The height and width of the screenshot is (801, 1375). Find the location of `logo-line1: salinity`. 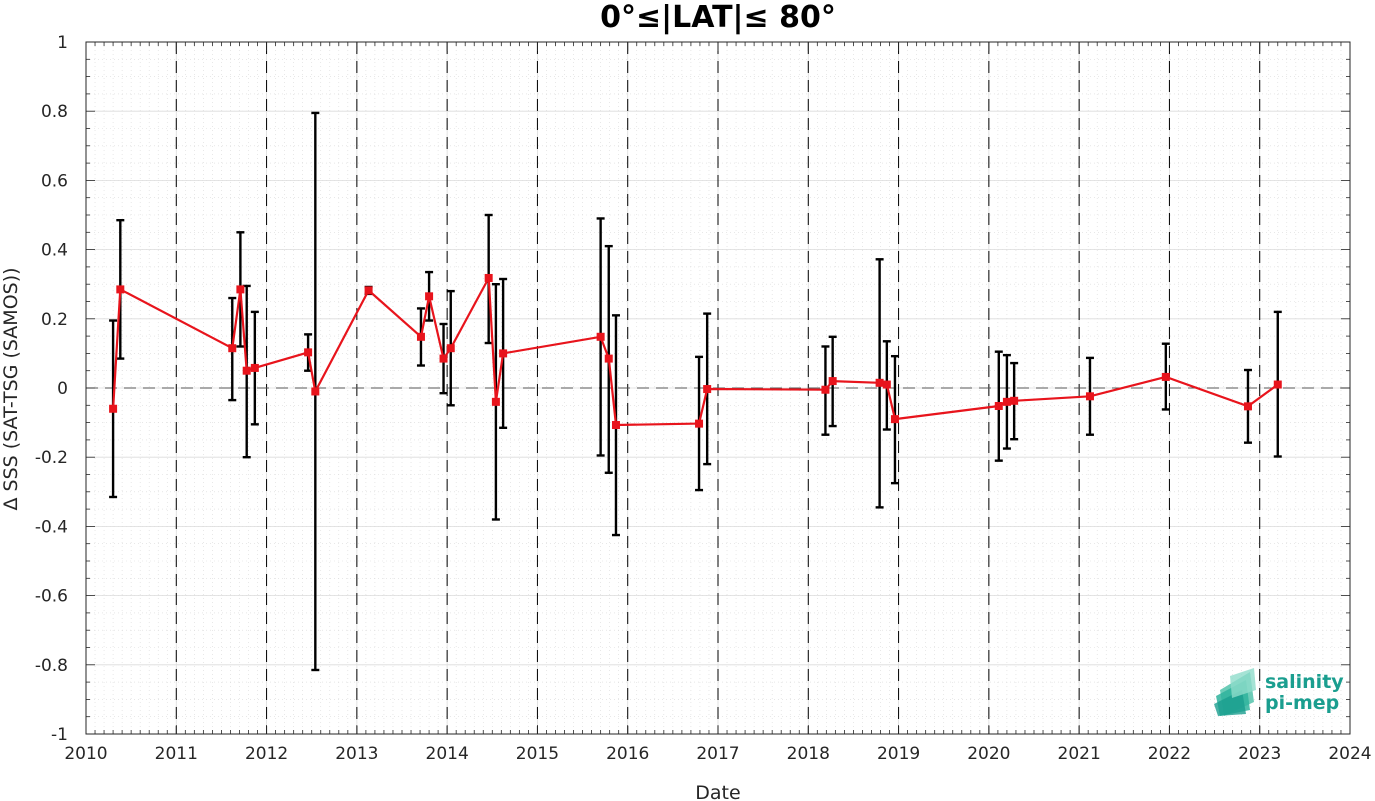

logo-line1: salinity is located at coordinates (1304, 682).